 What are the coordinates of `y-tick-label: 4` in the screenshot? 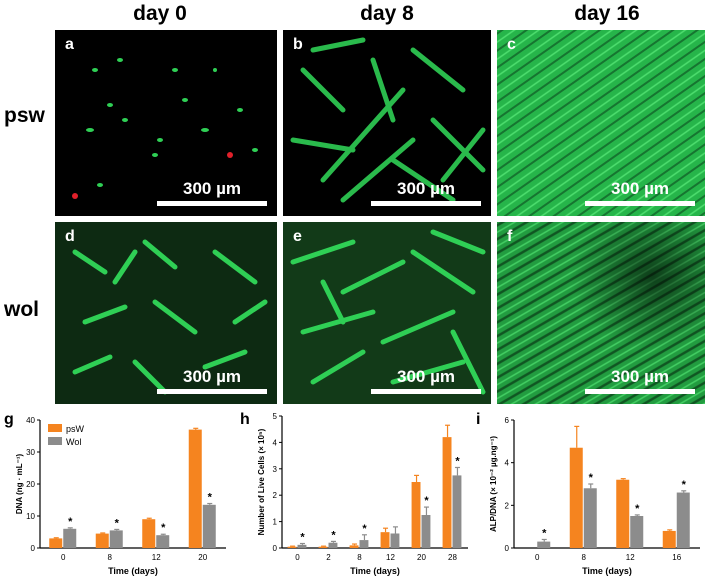 It's located at (275, 442).